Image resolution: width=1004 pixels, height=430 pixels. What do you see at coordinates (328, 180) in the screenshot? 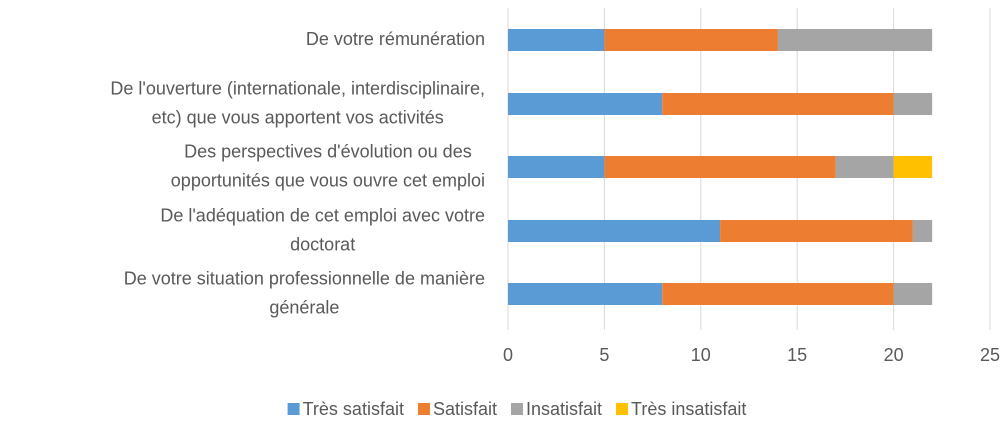
I see `category-label: opportunités que vous ouvre cet emploi` at bounding box center [328, 180].